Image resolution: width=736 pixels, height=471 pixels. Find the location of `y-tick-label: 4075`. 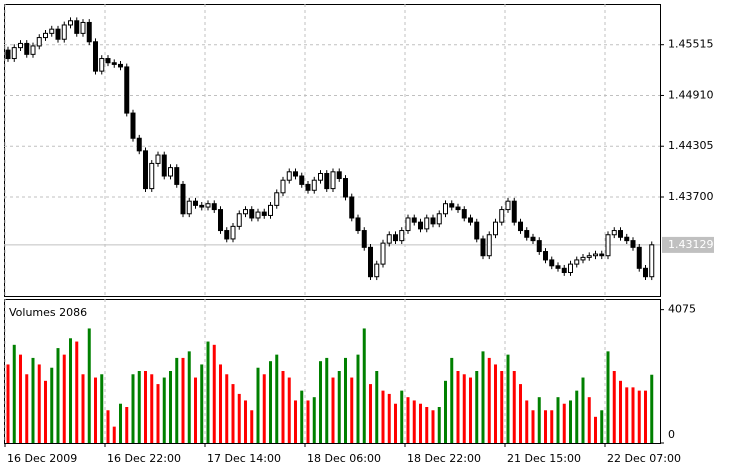

y-tick-label: 4075 is located at coordinates (682, 309).